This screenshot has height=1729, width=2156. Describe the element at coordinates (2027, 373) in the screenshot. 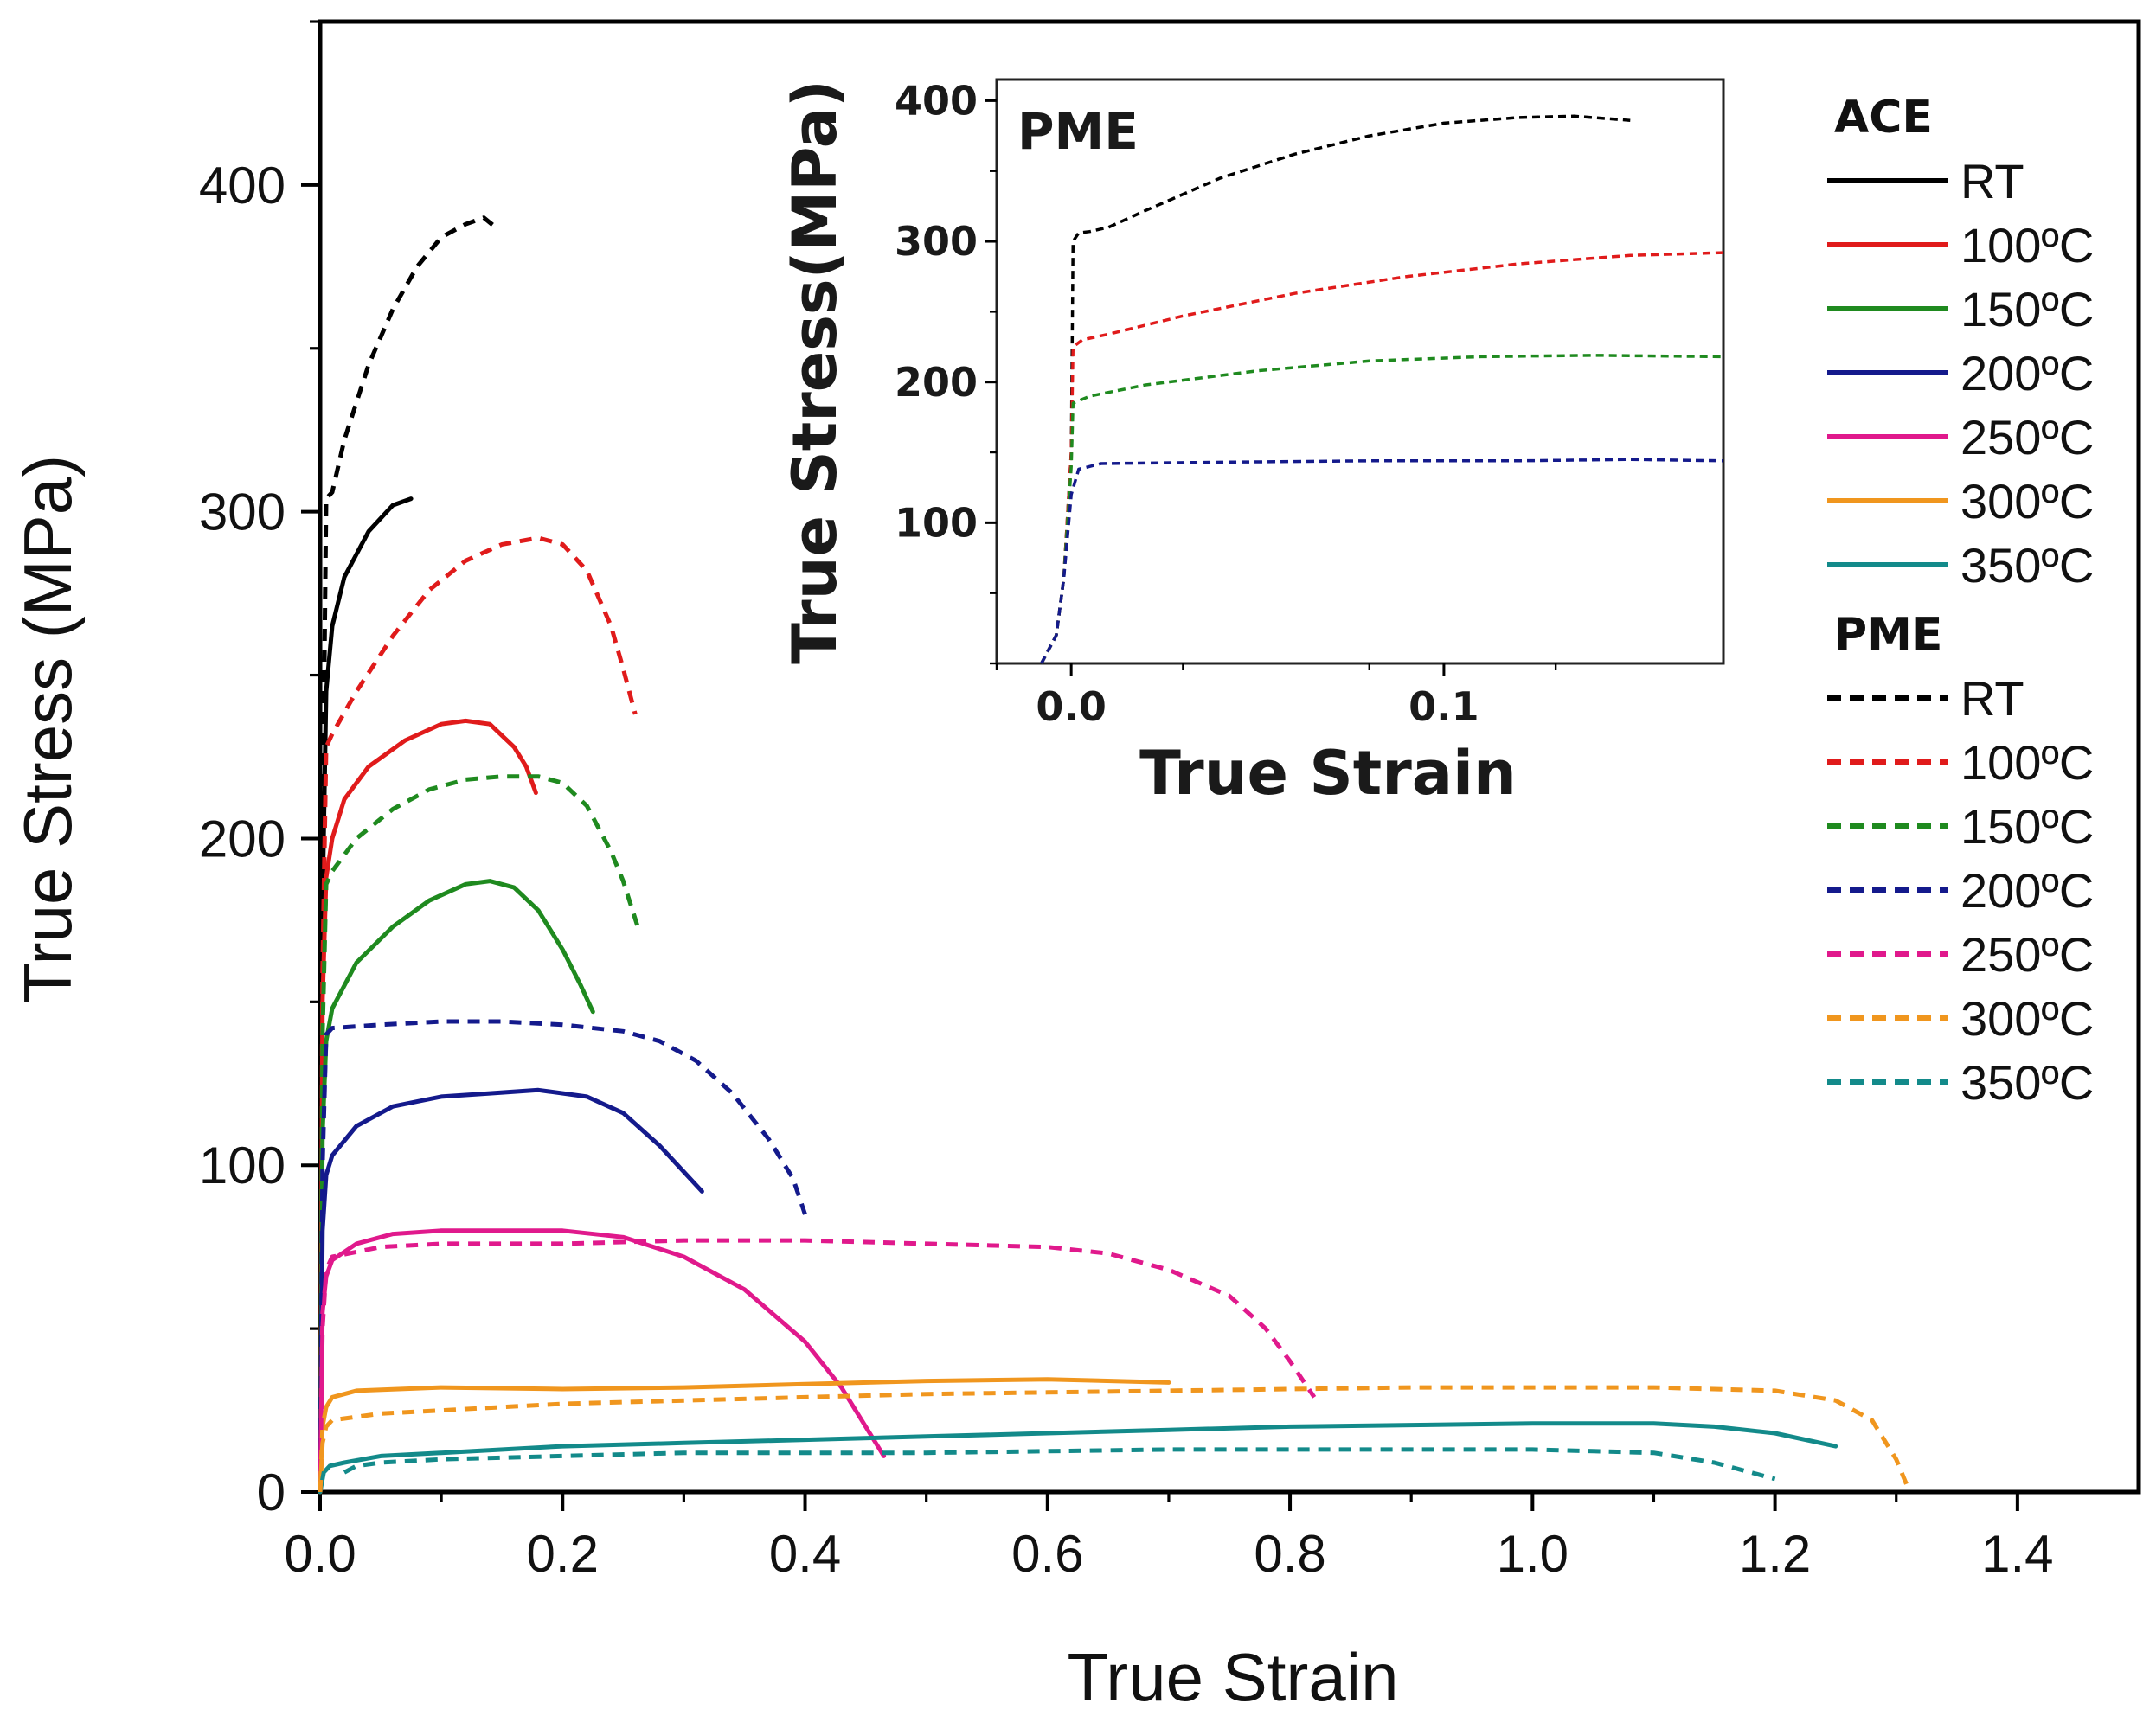

I see `legend-label-ace-200c: 200ºC` at that location.